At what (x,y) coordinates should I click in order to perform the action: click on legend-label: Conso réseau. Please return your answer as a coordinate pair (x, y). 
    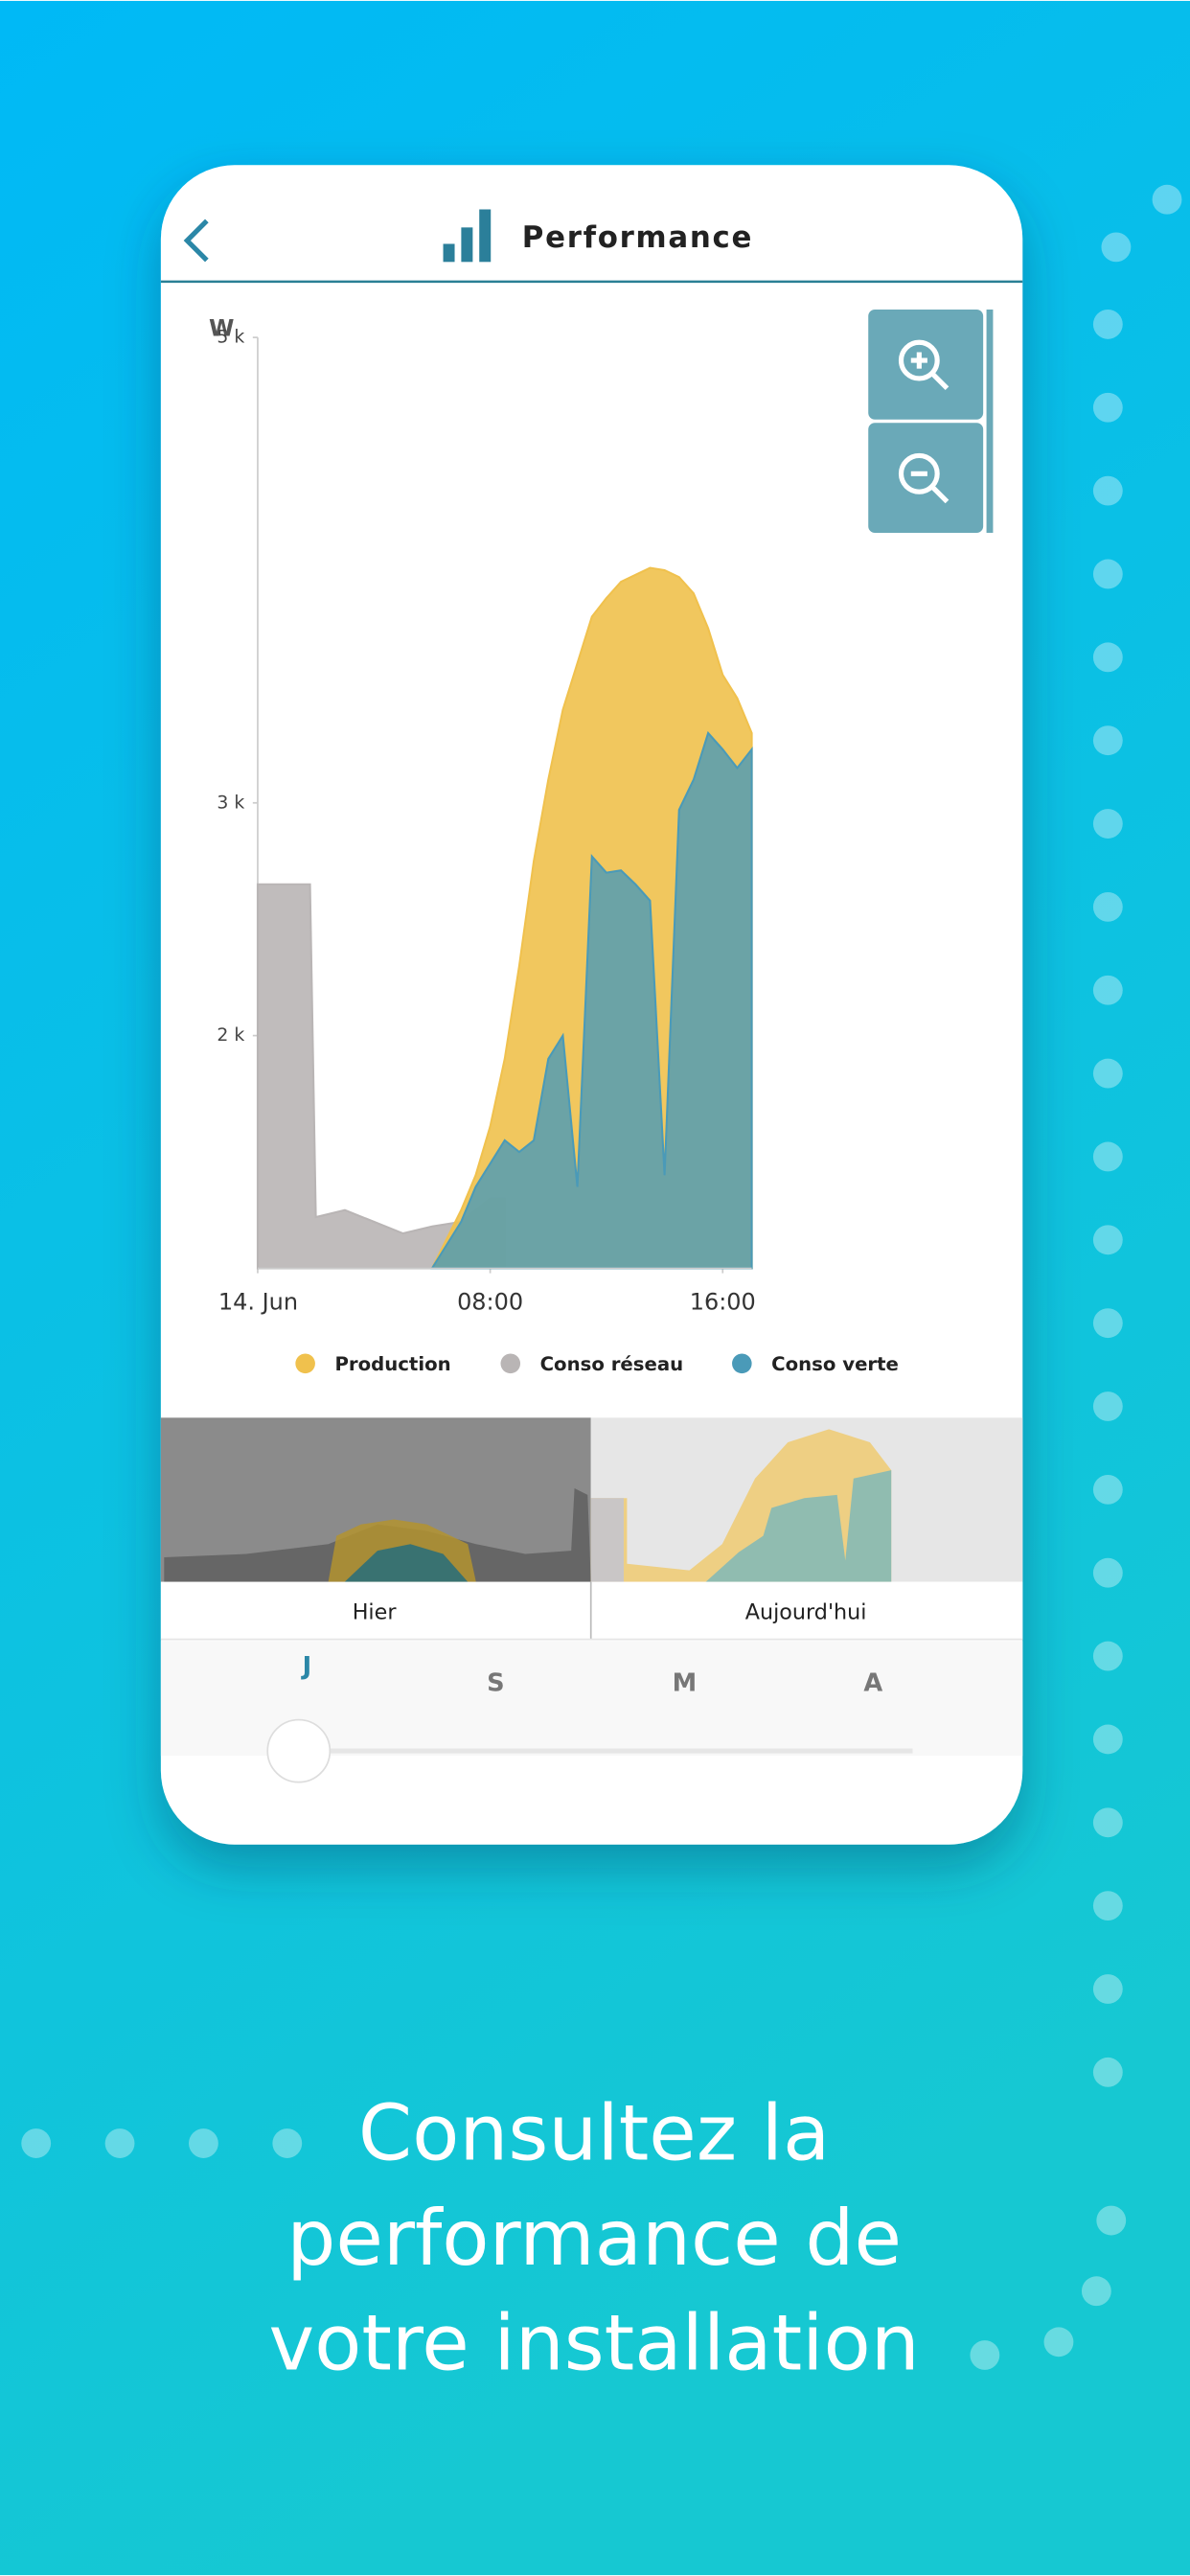
    Looking at the image, I should click on (612, 1364).